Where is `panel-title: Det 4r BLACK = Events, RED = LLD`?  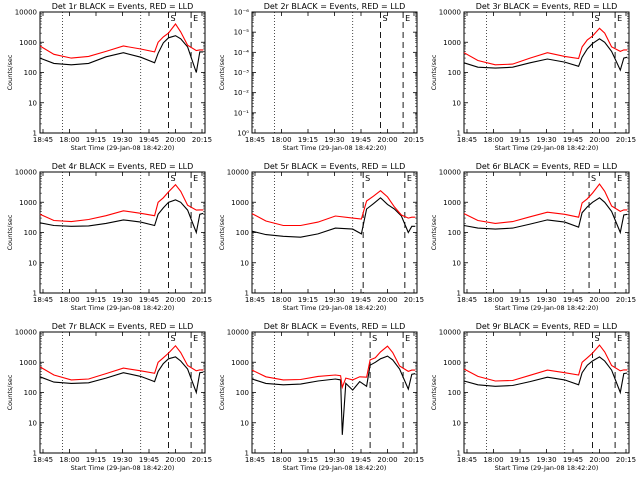
panel-title: Det 4r BLACK = Events, RED = LLD is located at coordinates (123, 166).